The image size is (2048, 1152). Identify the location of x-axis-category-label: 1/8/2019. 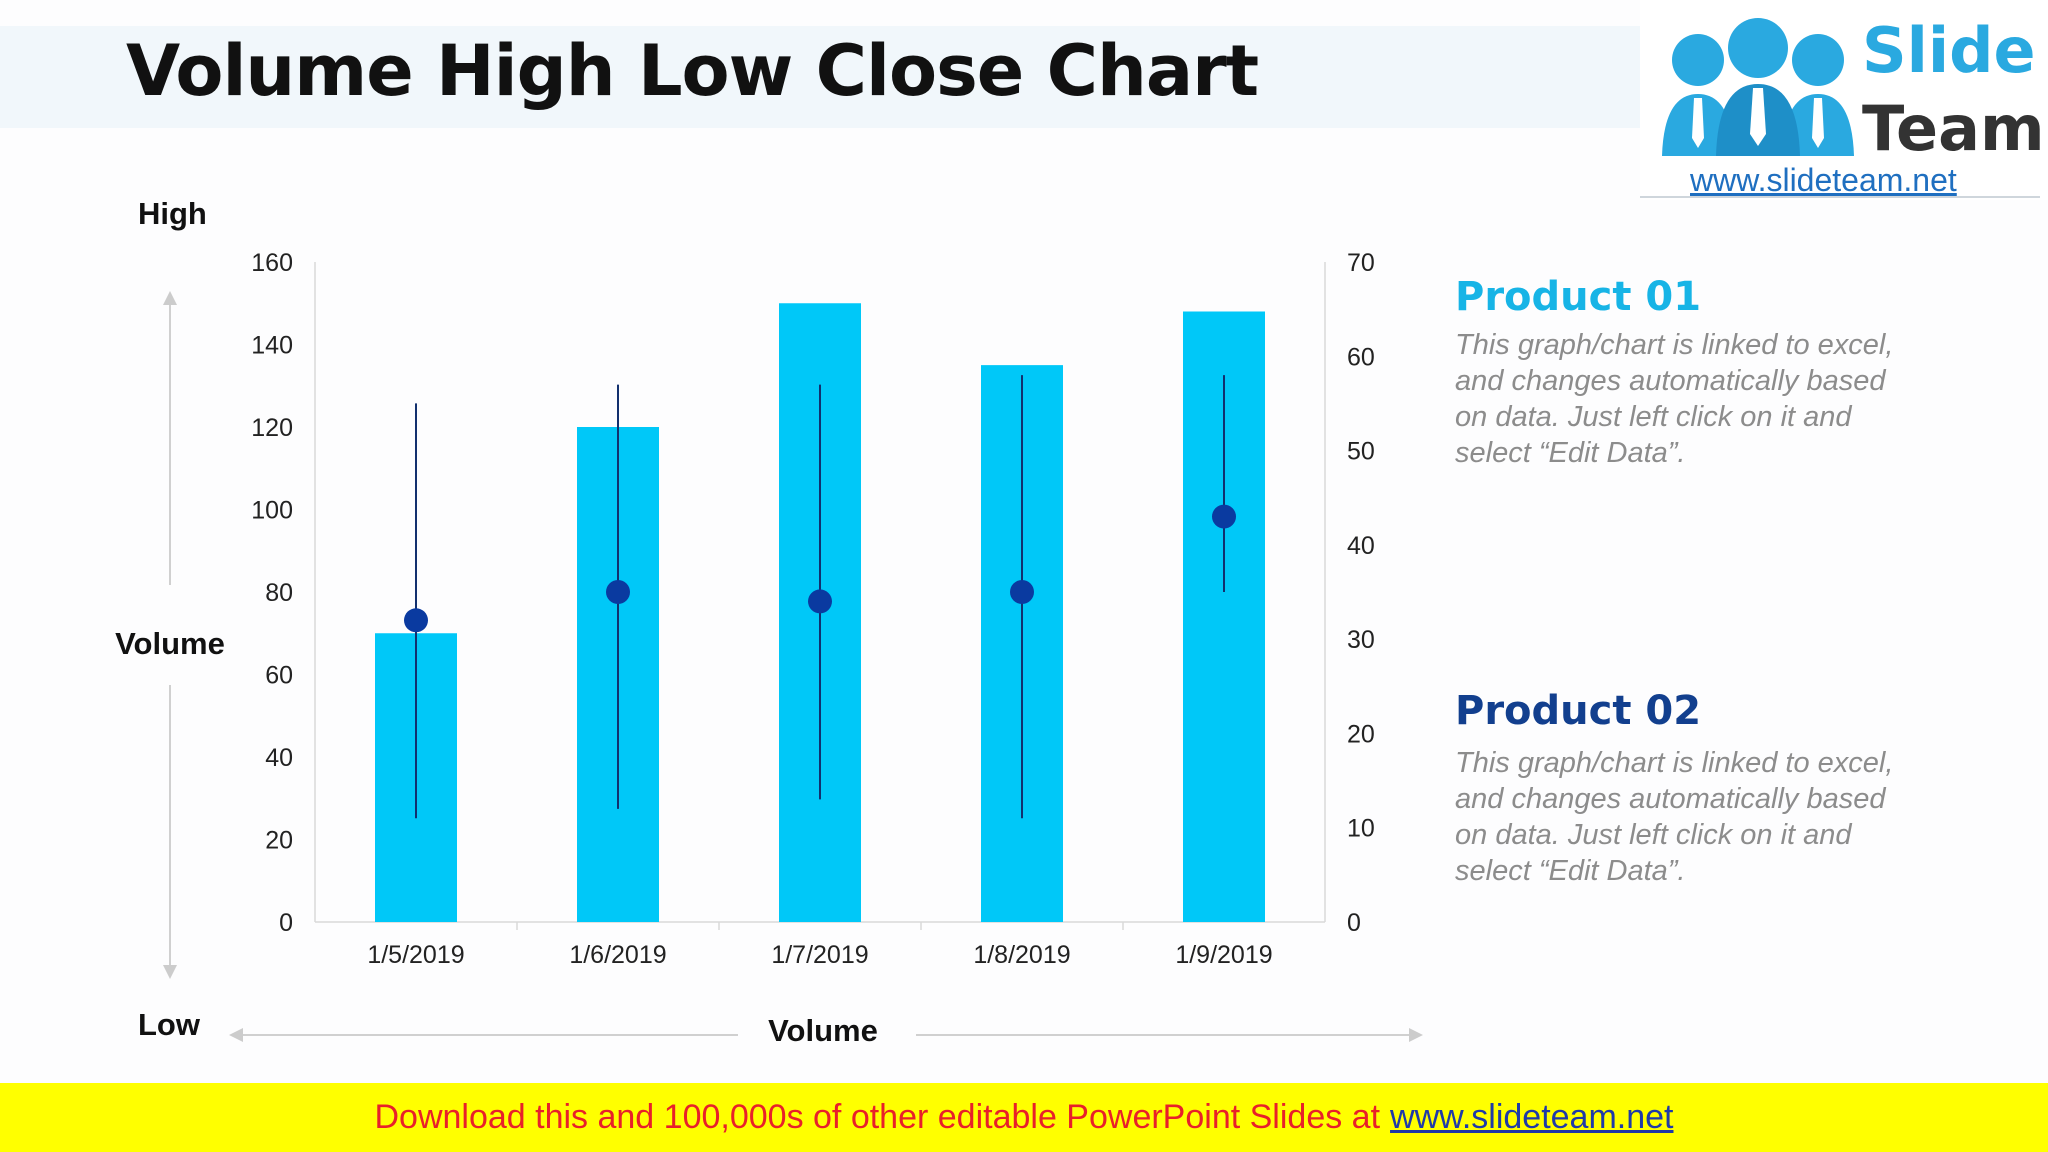
(1021, 955).